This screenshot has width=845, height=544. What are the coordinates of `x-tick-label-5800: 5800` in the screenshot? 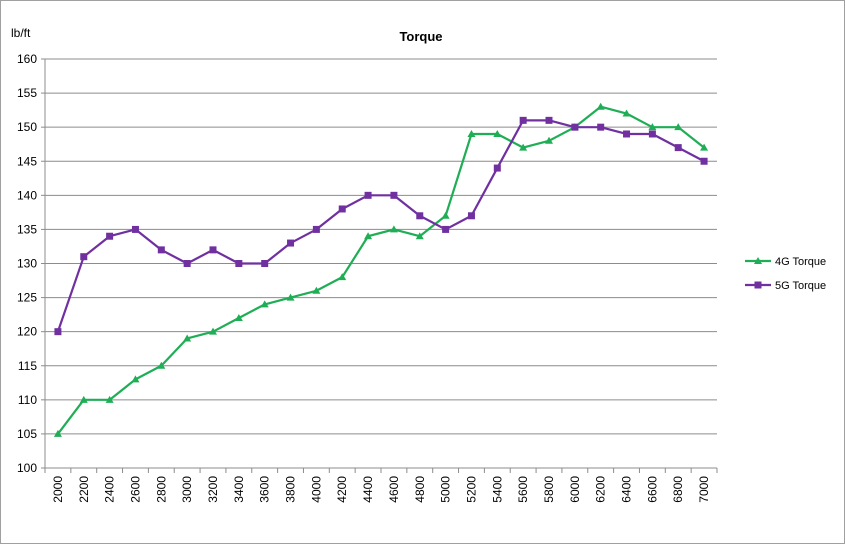 It's located at (549, 489).